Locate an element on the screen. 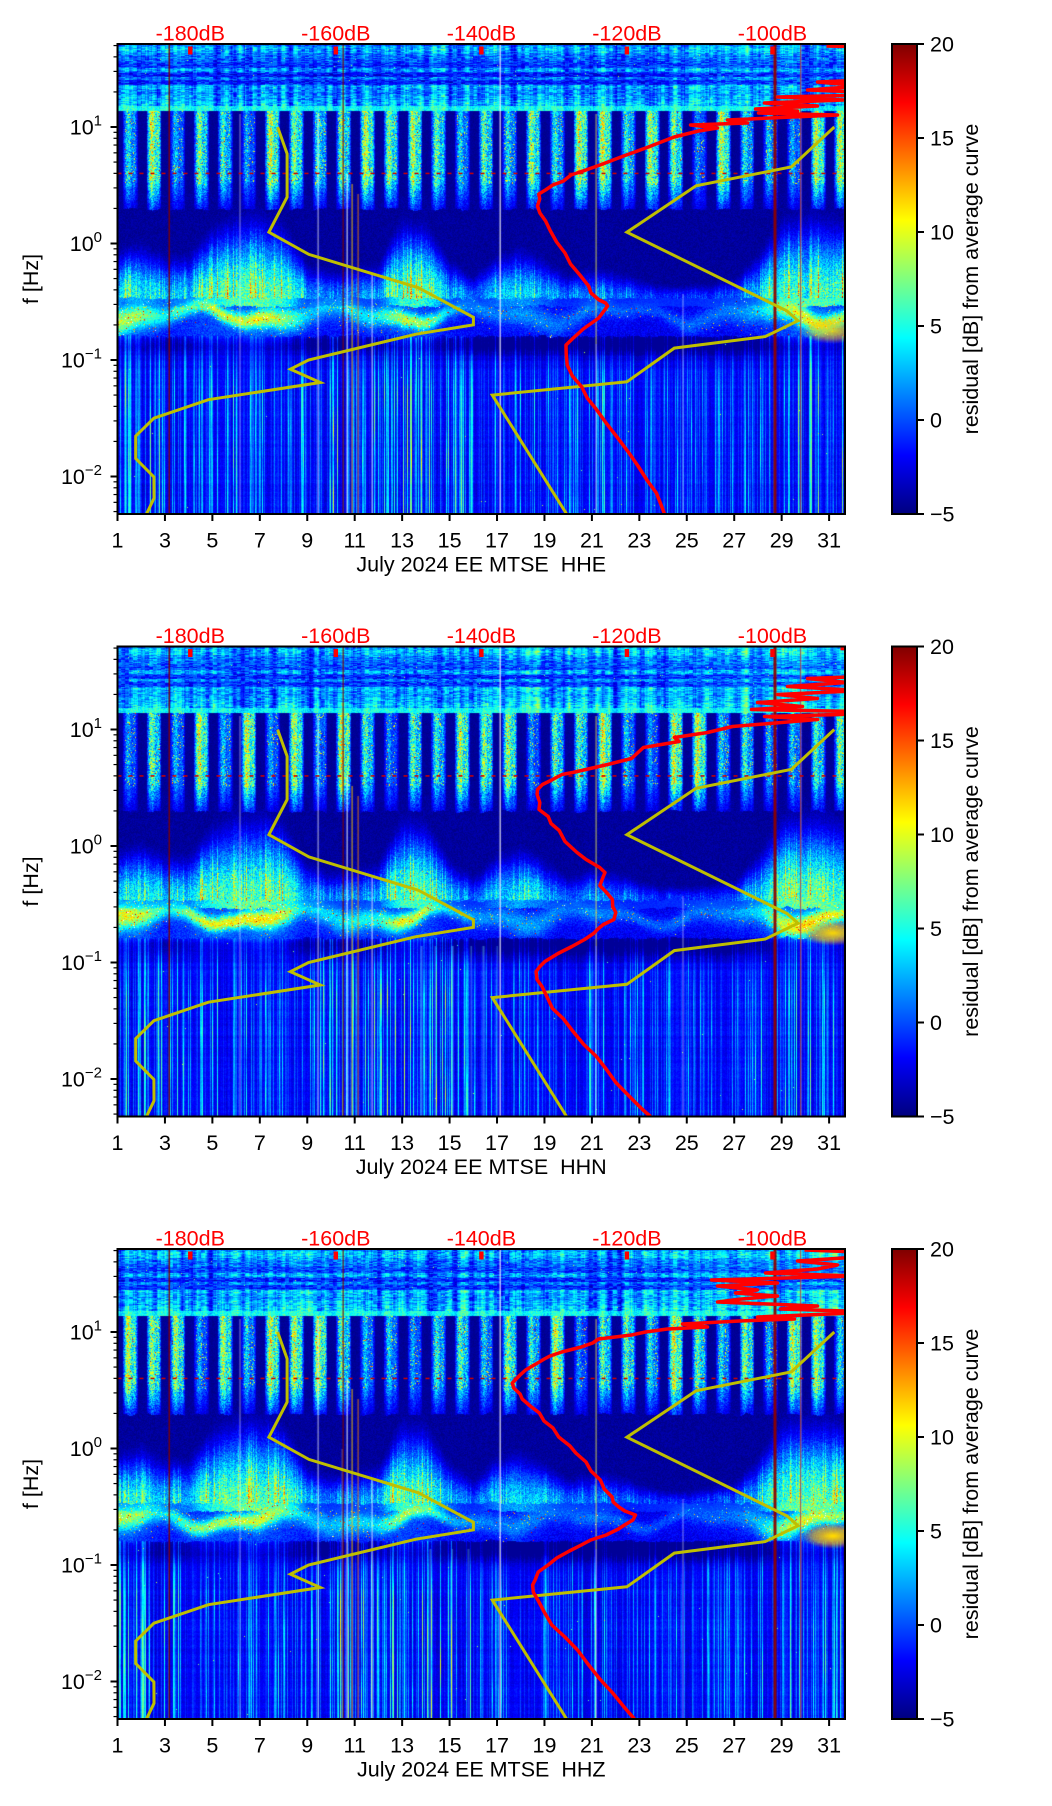 The image size is (1052, 1806). svg-text: July 2024 EE MTSE HHN is located at coordinates (481, 1167).